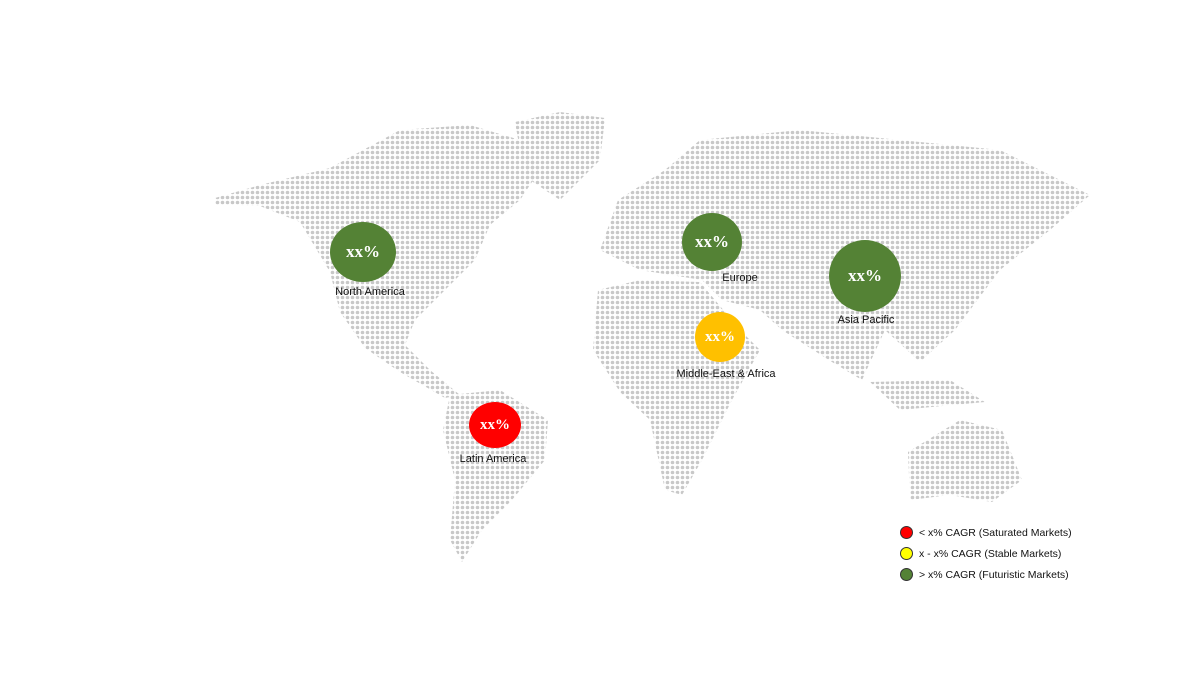 Image resolution: width=1200 pixels, height=675 pixels. Describe the element at coordinates (906, 574) in the screenshot. I see `legend-green-dot-icon` at that location.